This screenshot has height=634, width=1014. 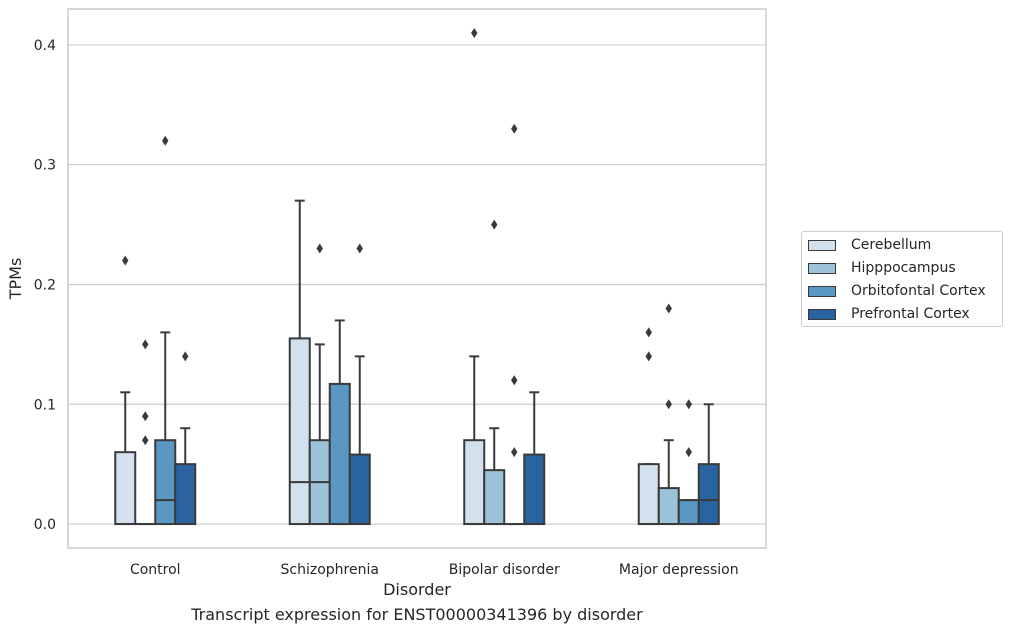 I want to click on legend-item-cerebellum: Cerebellum, so click(x=869, y=245).